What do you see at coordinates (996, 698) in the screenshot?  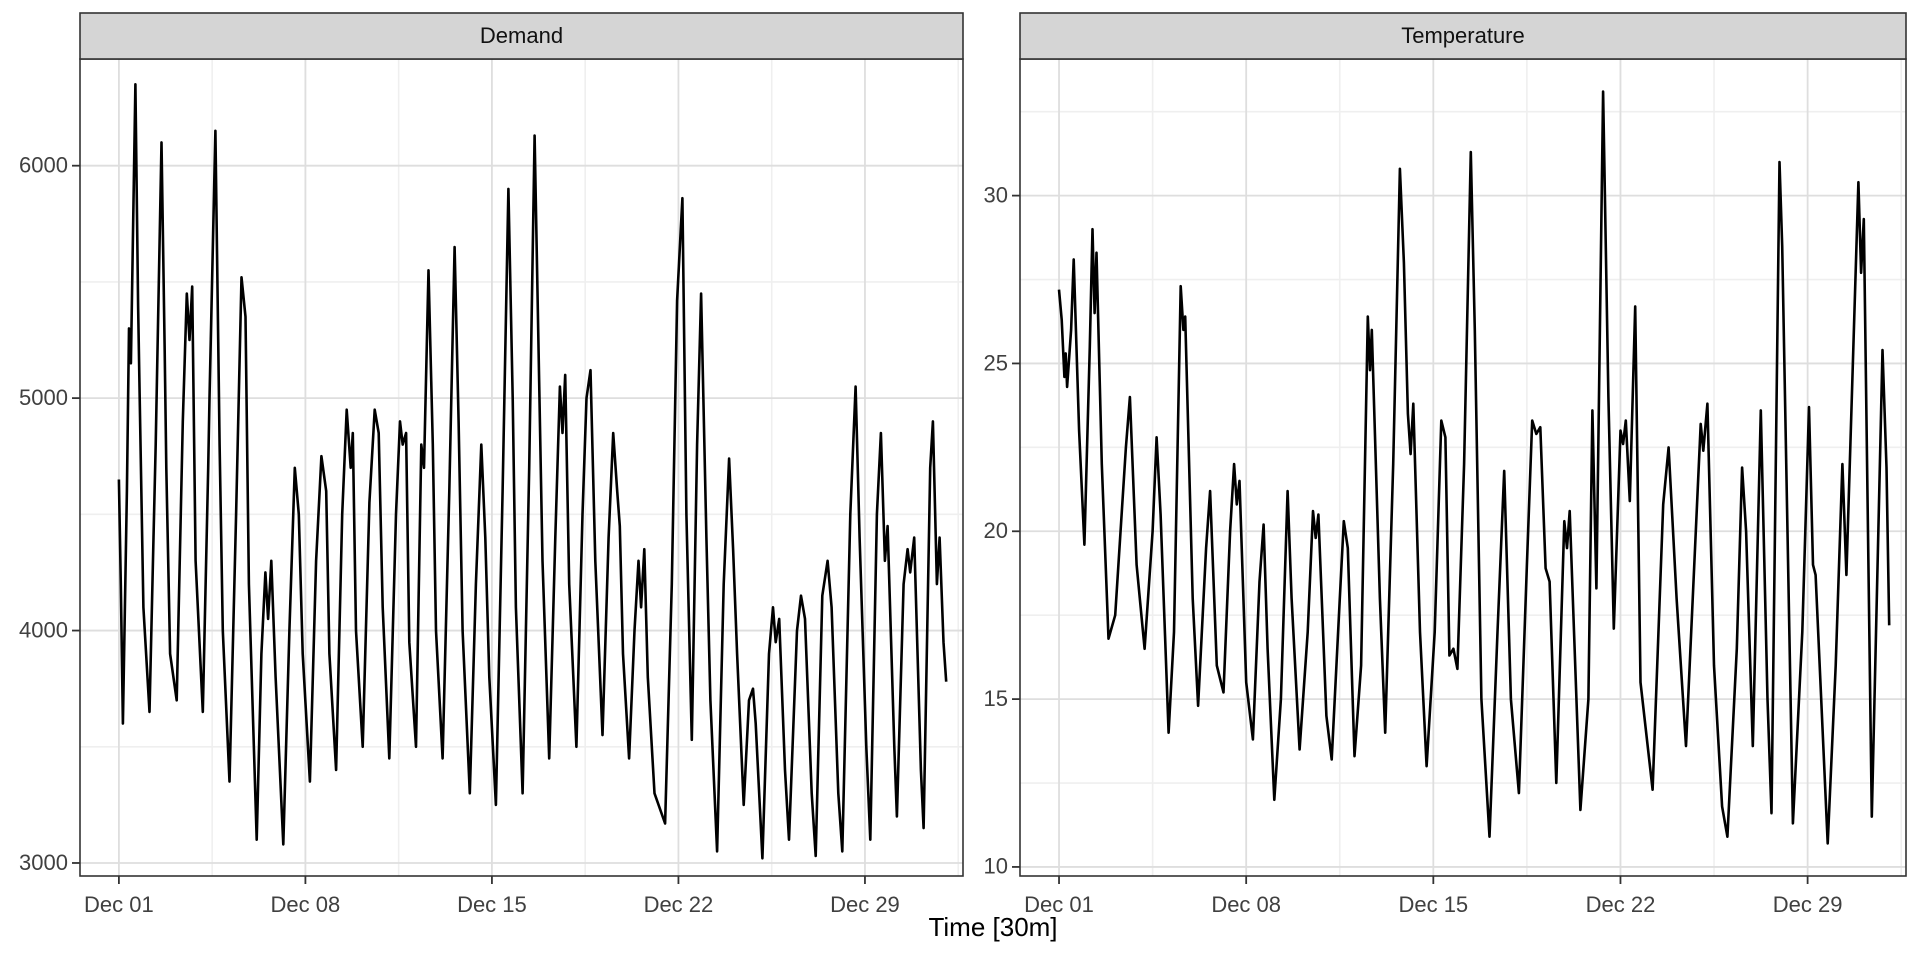 I see `y-tick-label: 15` at bounding box center [996, 698].